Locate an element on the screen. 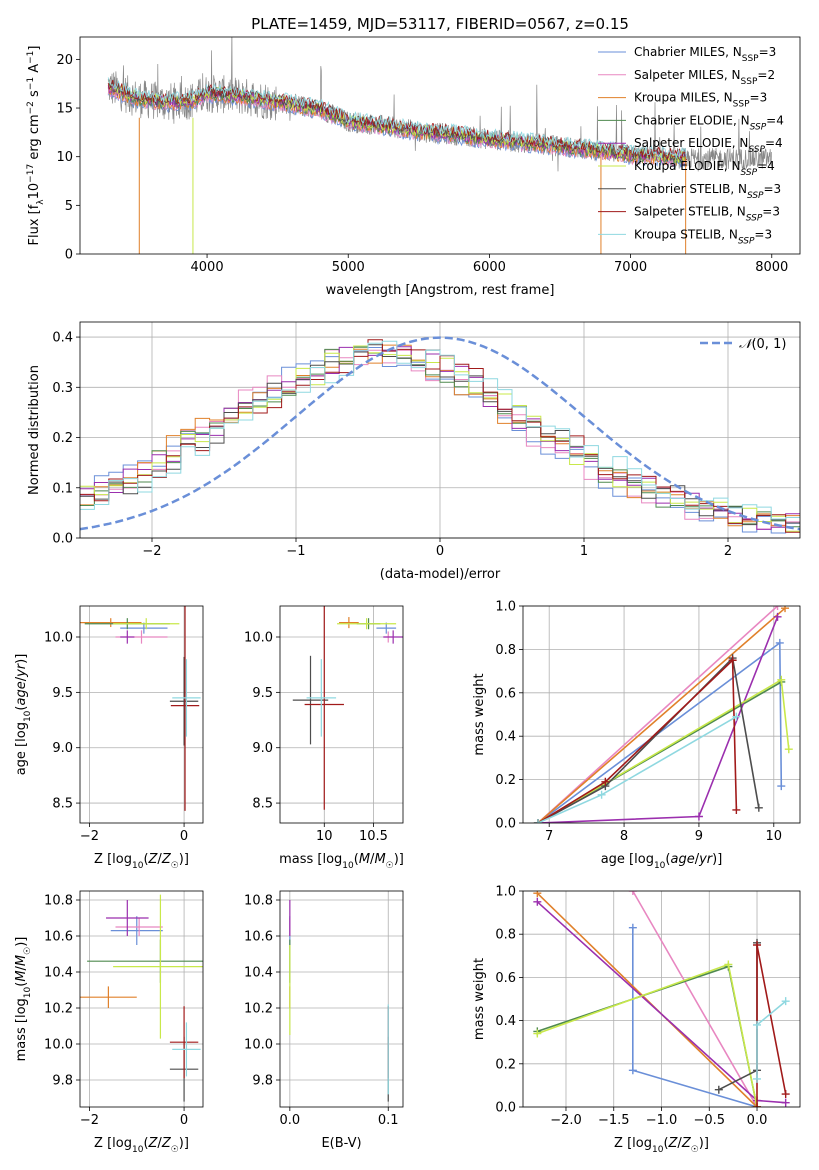 This screenshot has width=819, height=1170. weight-marker-salpeter_miles is located at coordinates (777, 608).